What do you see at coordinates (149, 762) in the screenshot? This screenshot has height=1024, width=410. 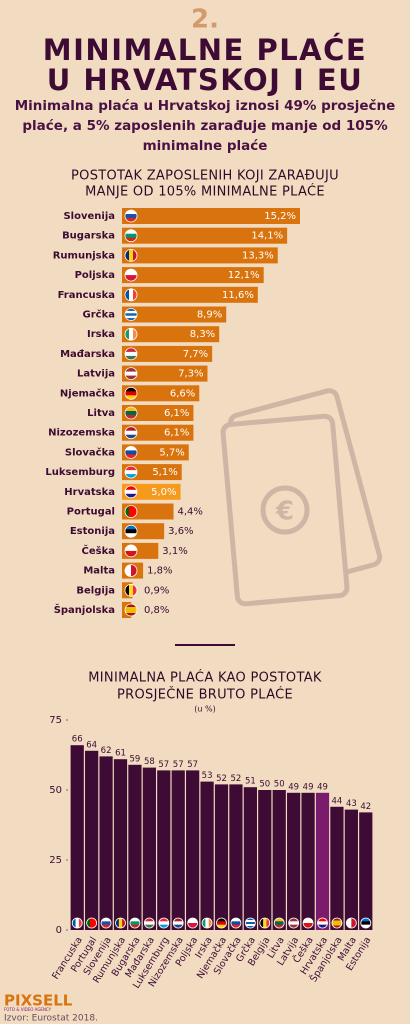 I see `value-label: 58` at bounding box center [149, 762].